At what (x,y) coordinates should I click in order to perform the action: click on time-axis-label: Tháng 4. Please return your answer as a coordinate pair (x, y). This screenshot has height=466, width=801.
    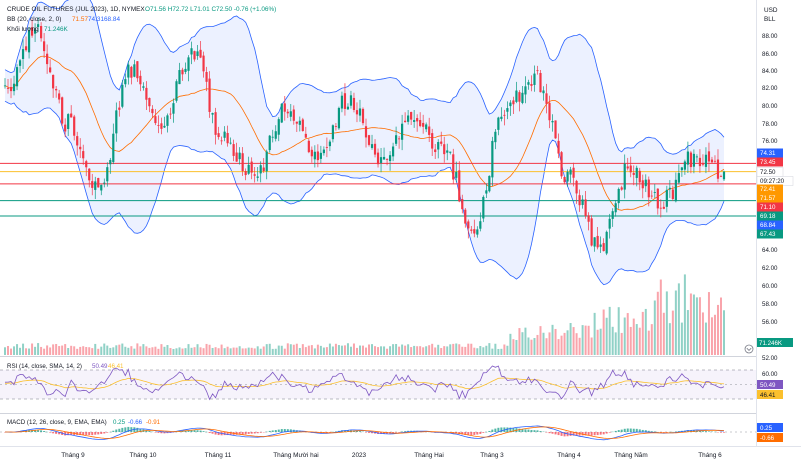
    Looking at the image, I should click on (569, 455).